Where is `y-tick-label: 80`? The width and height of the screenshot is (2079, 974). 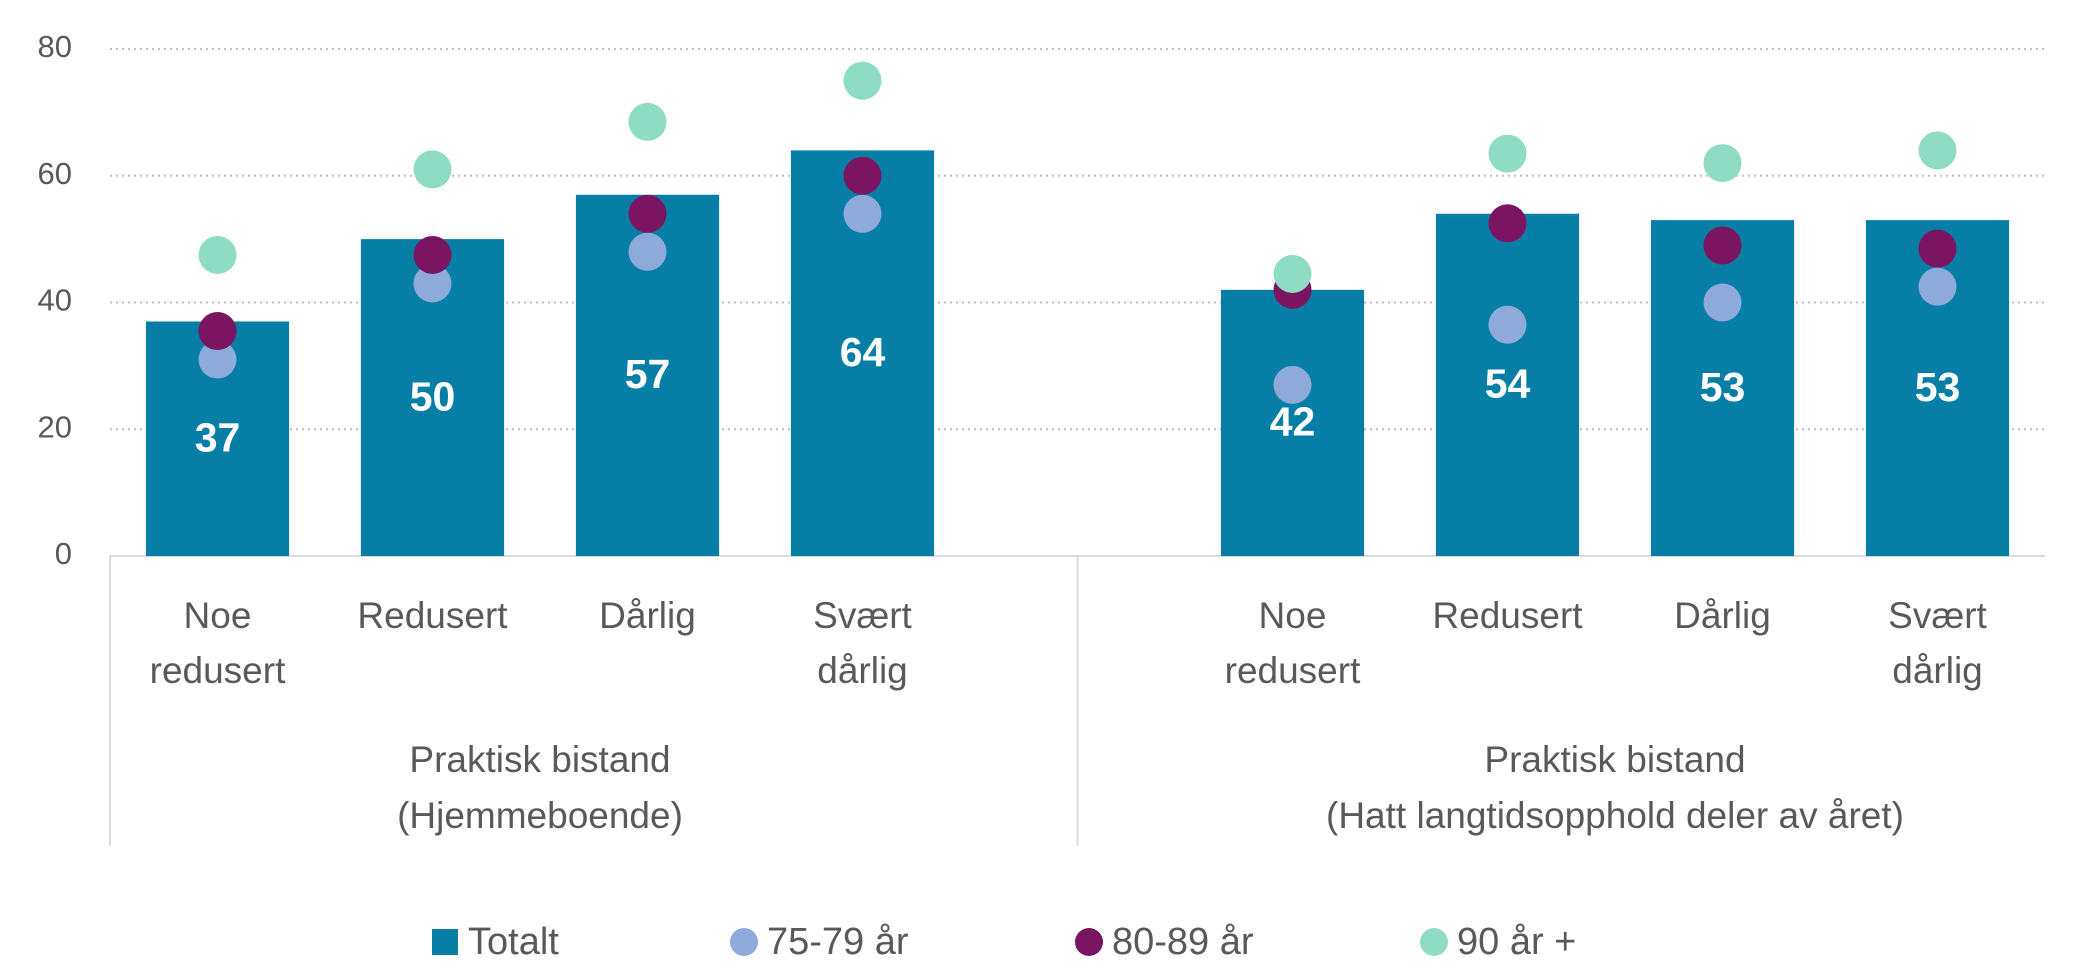
y-tick-label: 80 is located at coordinates (55, 46).